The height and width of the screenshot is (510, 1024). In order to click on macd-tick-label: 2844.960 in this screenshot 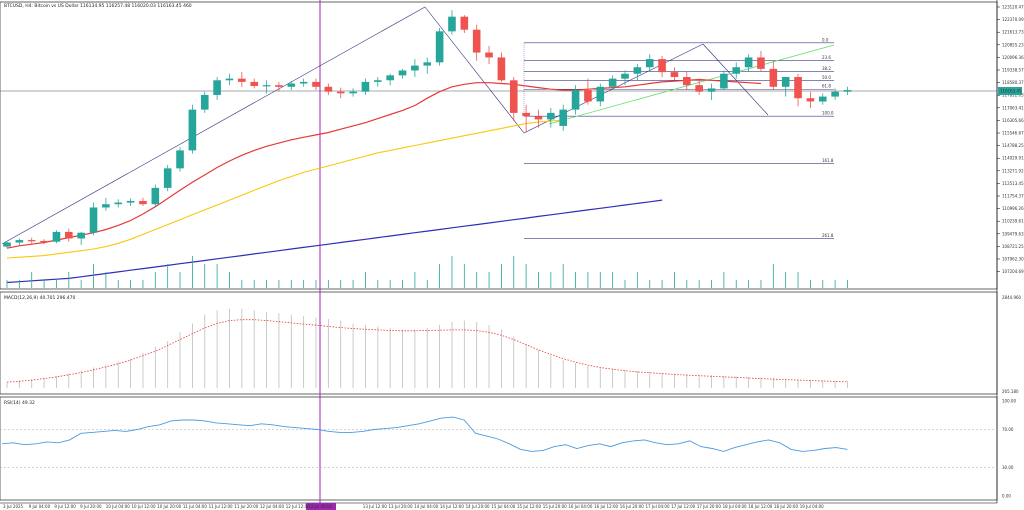, I will do `click(1012, 297)`.